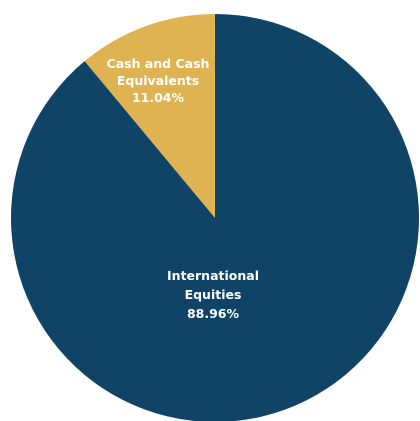  I want to click on slice-label-equities-line-2: Equities, so click(213, 294).